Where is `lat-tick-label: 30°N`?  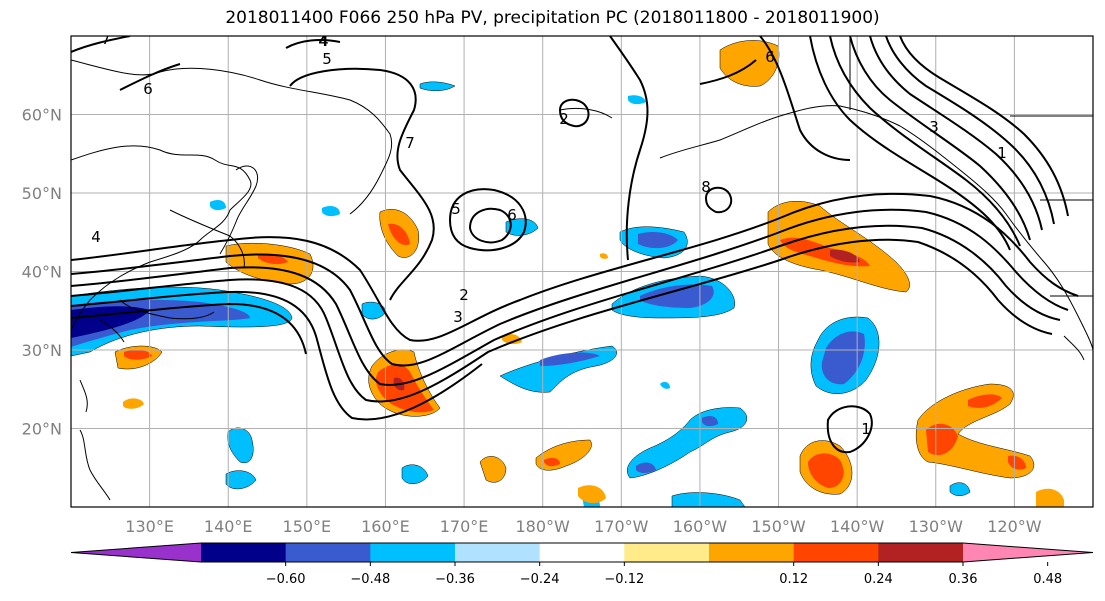 lat-tick-label: 30°N is located at coordinates (42, 350).